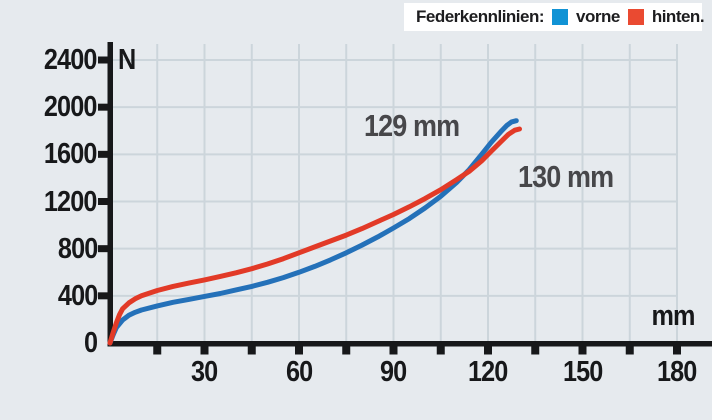 The height and width of the screenshot is (420, 712). What do you see at coordinates (77, 248) in the screenshot?
I see `y-tick-label: 800` at bounding box center [77, 248].